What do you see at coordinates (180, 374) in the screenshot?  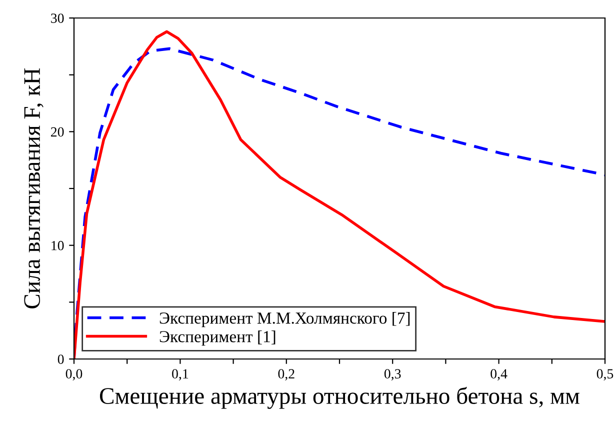 I see `x-tick-label: 0,1` at bounding box center [180, 374].